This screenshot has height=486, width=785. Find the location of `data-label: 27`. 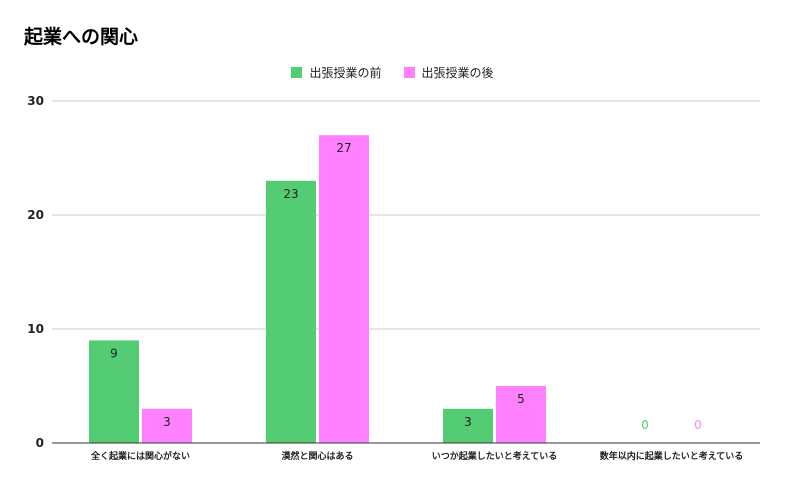

data-label: 27 is located at coordinates (343, 148).